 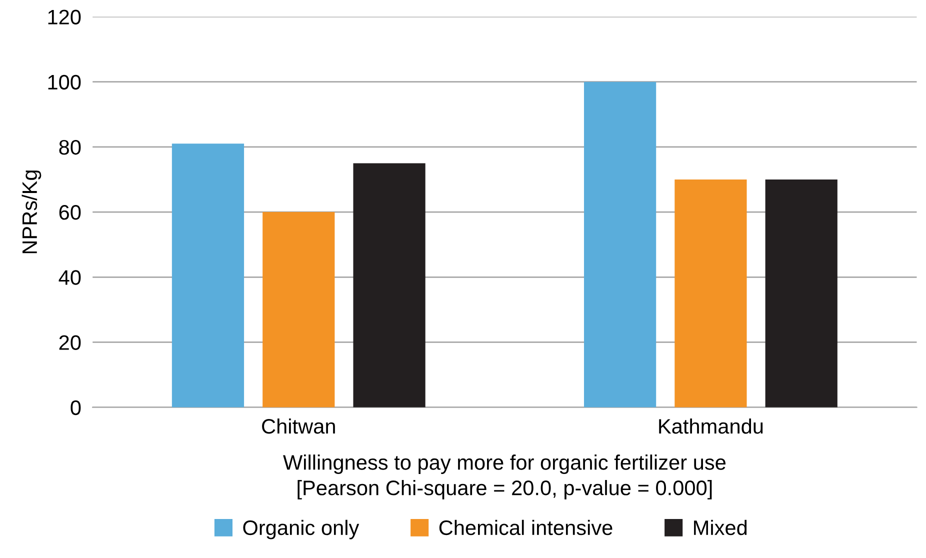 What do you see at coordinates (301, 530) in the screenshot?
I see `legend-label: Organic only` at bounding box center [301, 530].